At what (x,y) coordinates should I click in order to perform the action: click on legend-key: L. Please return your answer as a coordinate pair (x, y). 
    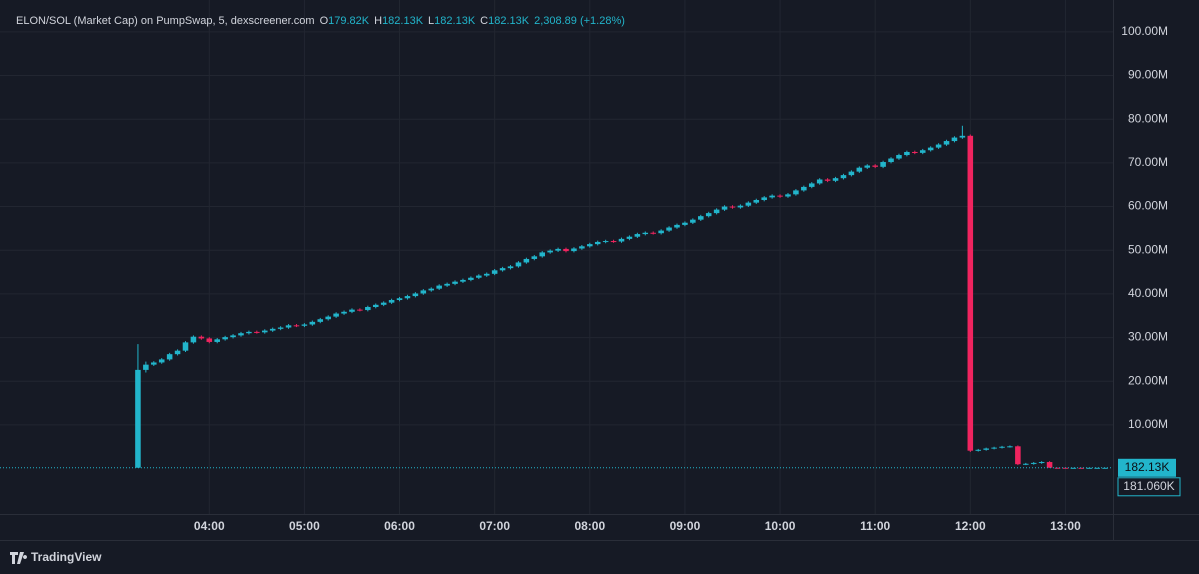
    Looking at the image, I should click on (431, 21).